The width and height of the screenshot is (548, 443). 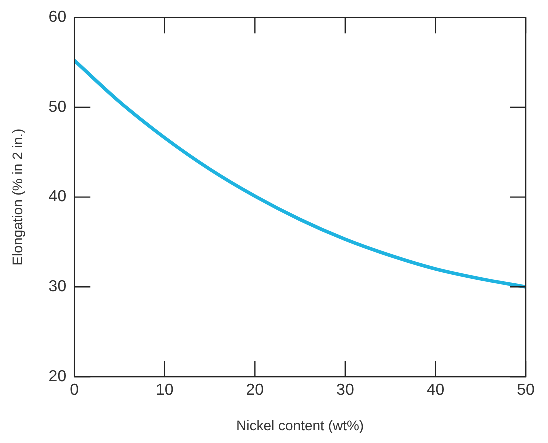 What do you see at coordinates (300, 425) in the screenshot?
I see `x-axis-title: Nickel content (wt%)` at bounding box center [300, 425].